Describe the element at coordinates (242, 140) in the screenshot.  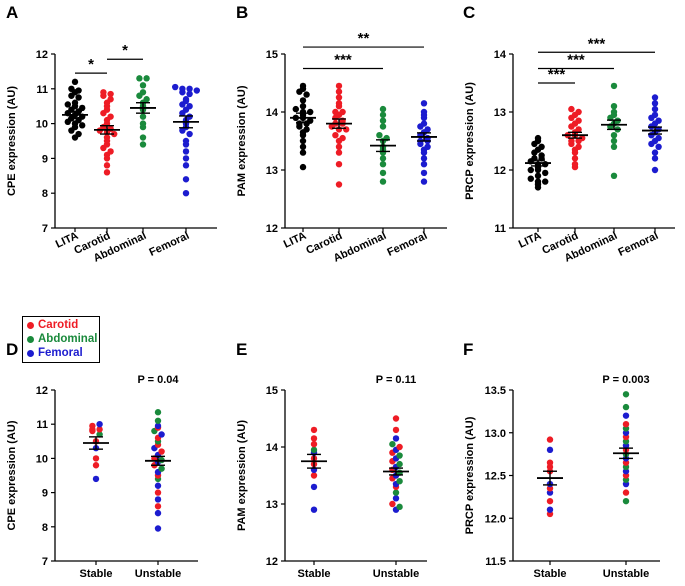
I see `y-axis-label: PAM expression (AU)` at that location.